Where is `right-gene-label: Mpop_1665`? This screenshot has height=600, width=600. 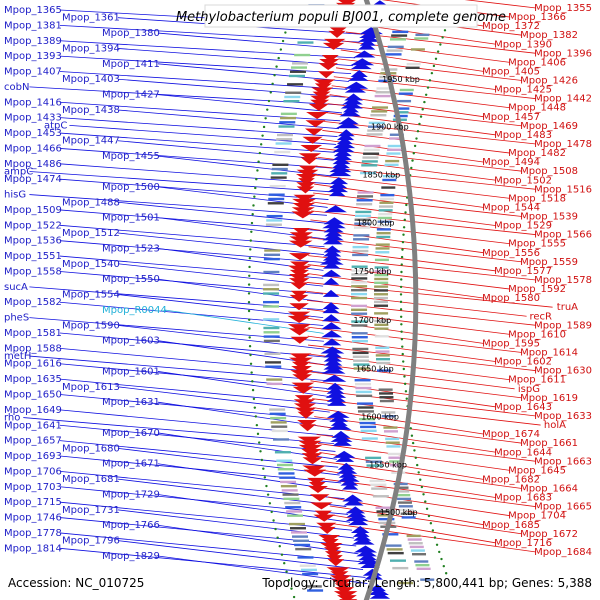
right-gene-label: Mpop_1665 is located at coordinates (563, 507).